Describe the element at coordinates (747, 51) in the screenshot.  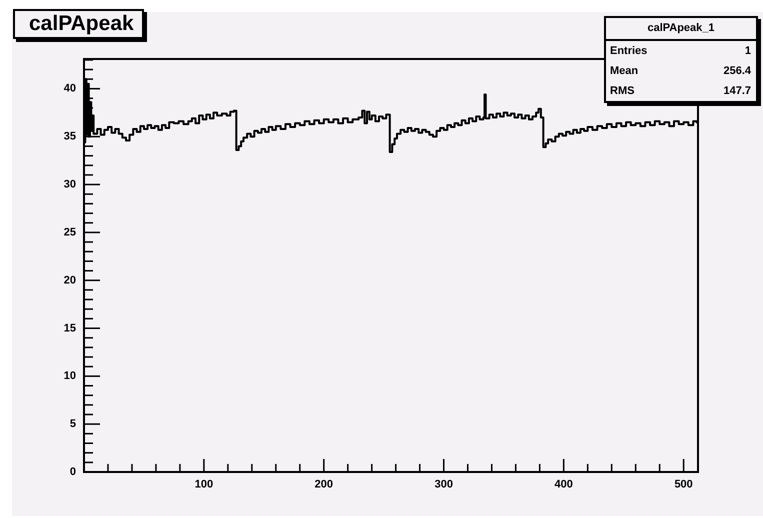
I see `text: 1` at that location.